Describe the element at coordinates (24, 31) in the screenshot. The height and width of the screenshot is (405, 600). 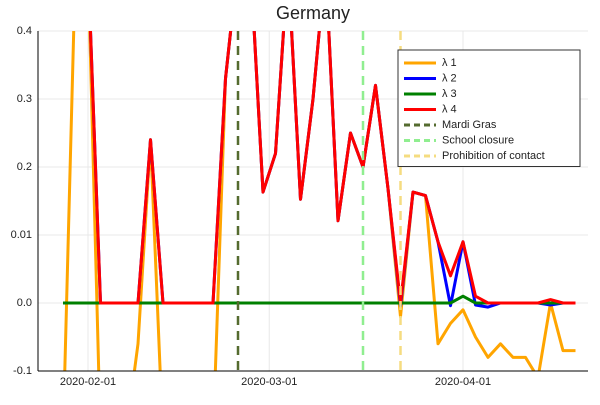
I see `y-tick-label: 0.4` at that location.